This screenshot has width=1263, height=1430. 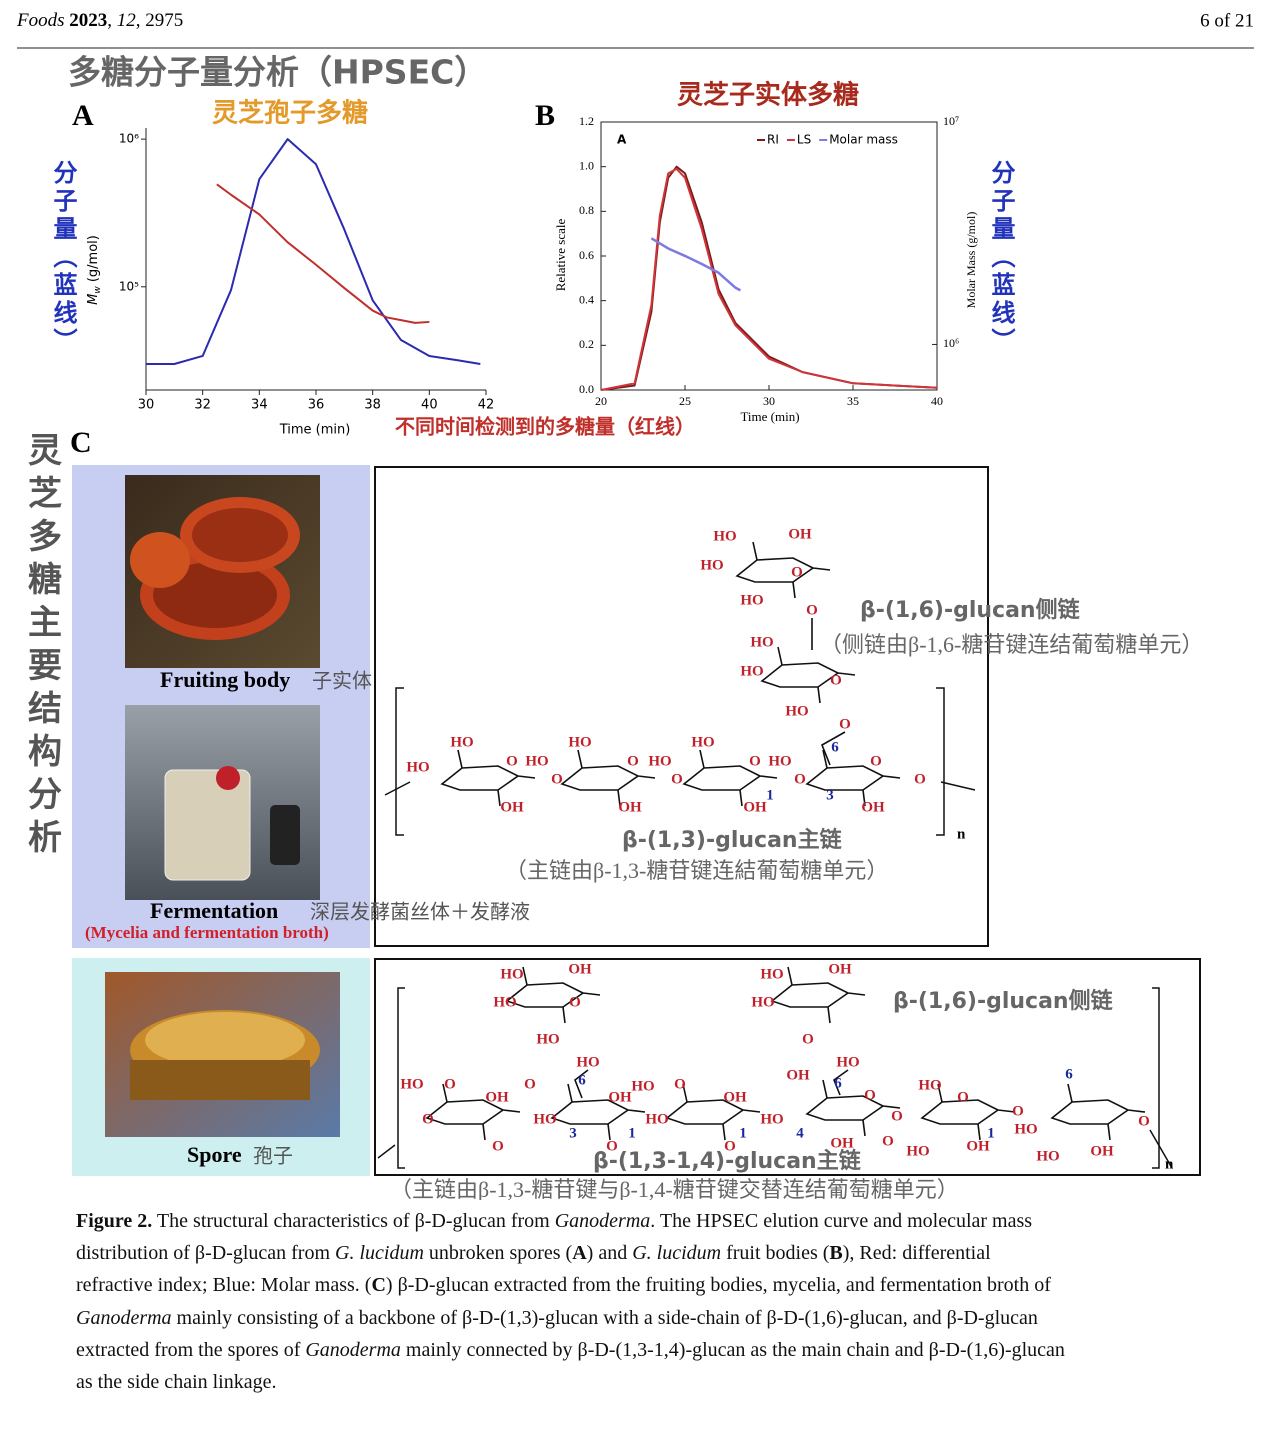 I want to click on y-axis-label: Relative scale, so click(x=560, y=255).